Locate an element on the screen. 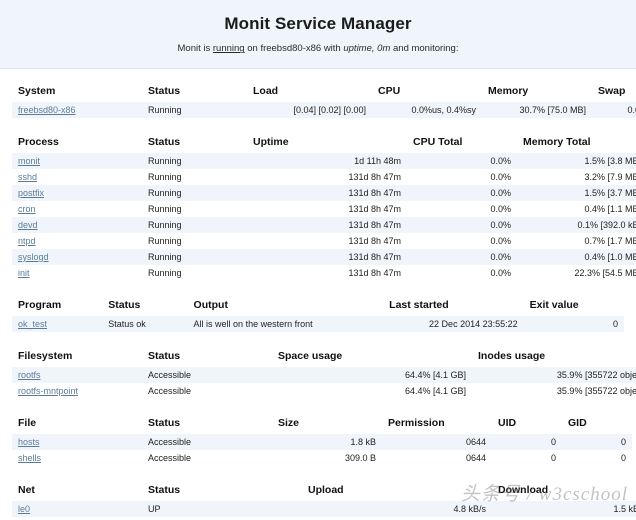  column-header-cpu-total: CPU Total is located at coordinates (462, 142).